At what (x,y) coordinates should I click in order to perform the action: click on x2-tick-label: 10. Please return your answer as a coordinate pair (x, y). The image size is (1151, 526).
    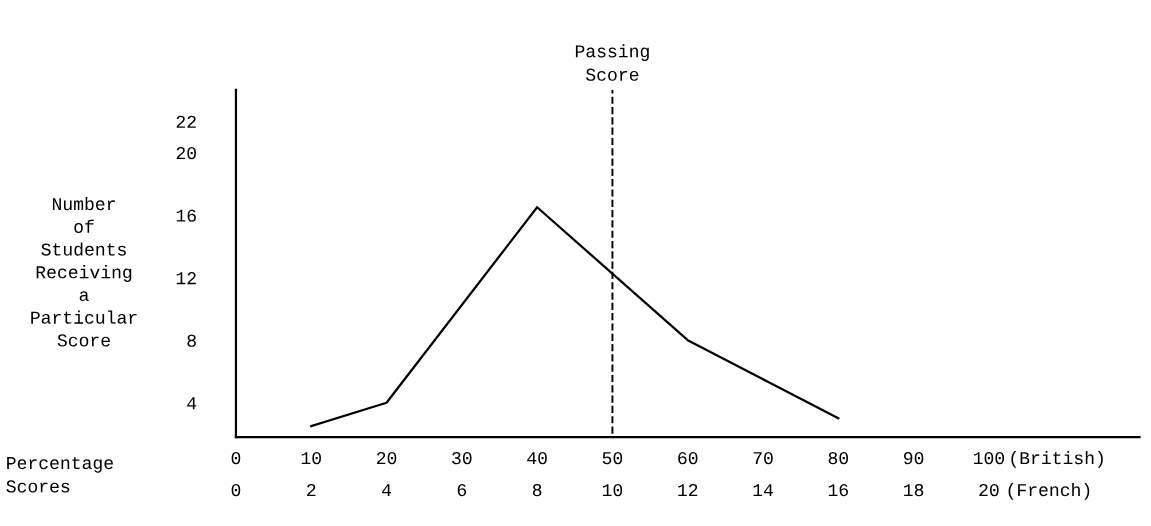
    Looking at the image, I should click on (612, 490).